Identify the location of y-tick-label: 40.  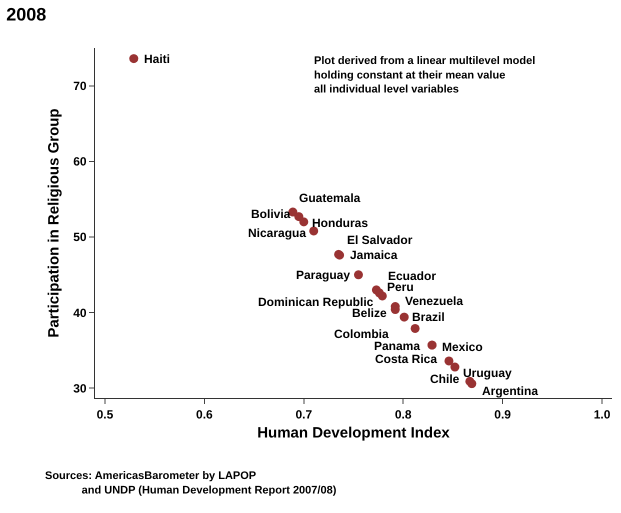
(80, 313).